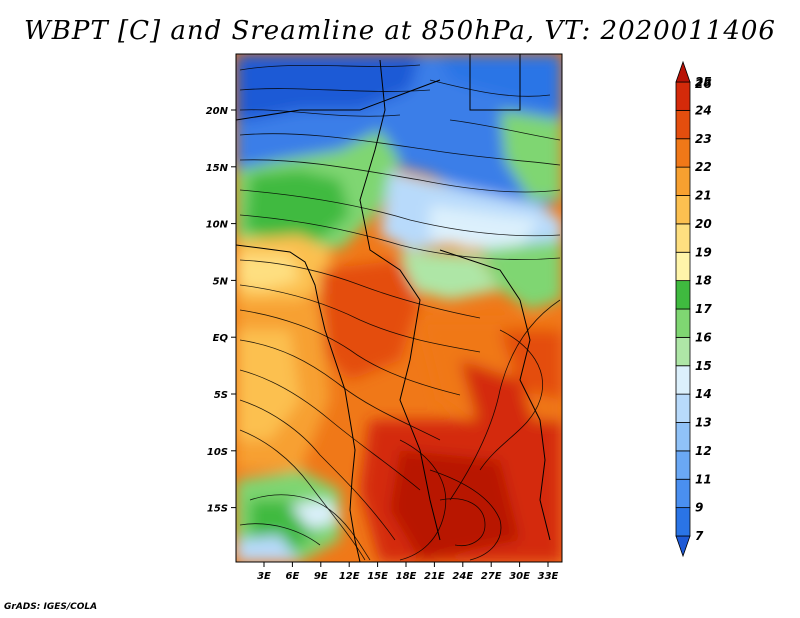 This screenshot has width=800, height=618. What do you see at coordinates (703, 451) in the screenshot?
I see `colorbar-label: 12` at bounding box center [703, 451].